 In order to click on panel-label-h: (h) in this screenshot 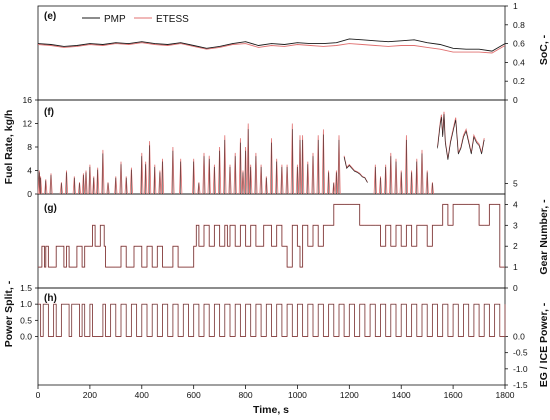, I will do `click(50, 298)`.